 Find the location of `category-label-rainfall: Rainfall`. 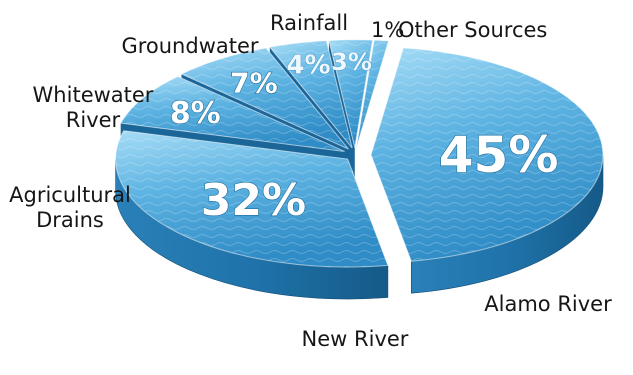

category-label-rainfall: Rainfall is located at coordinates (309, 23).